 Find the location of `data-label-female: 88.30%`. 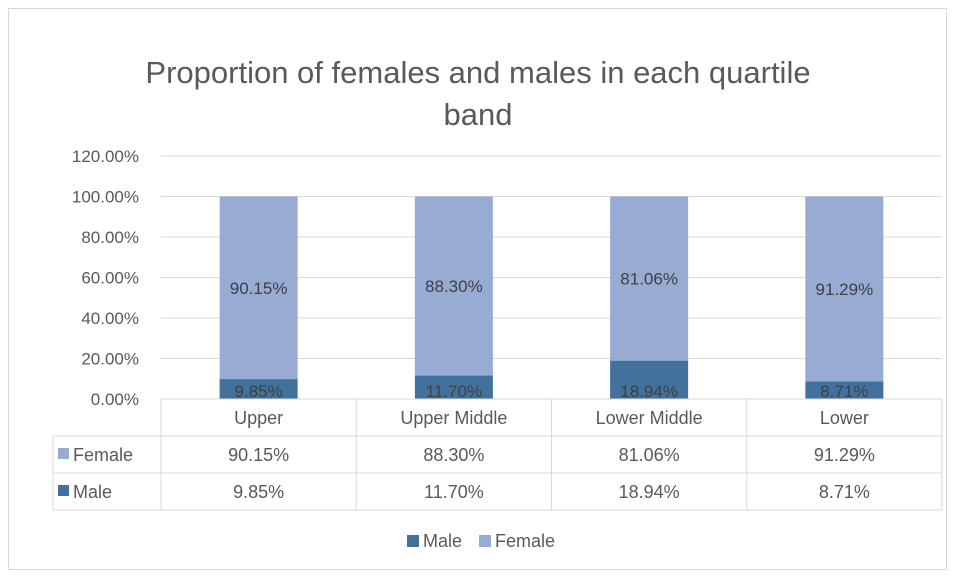

data-label-female: 88.30% is located at coordinates (454, 286).